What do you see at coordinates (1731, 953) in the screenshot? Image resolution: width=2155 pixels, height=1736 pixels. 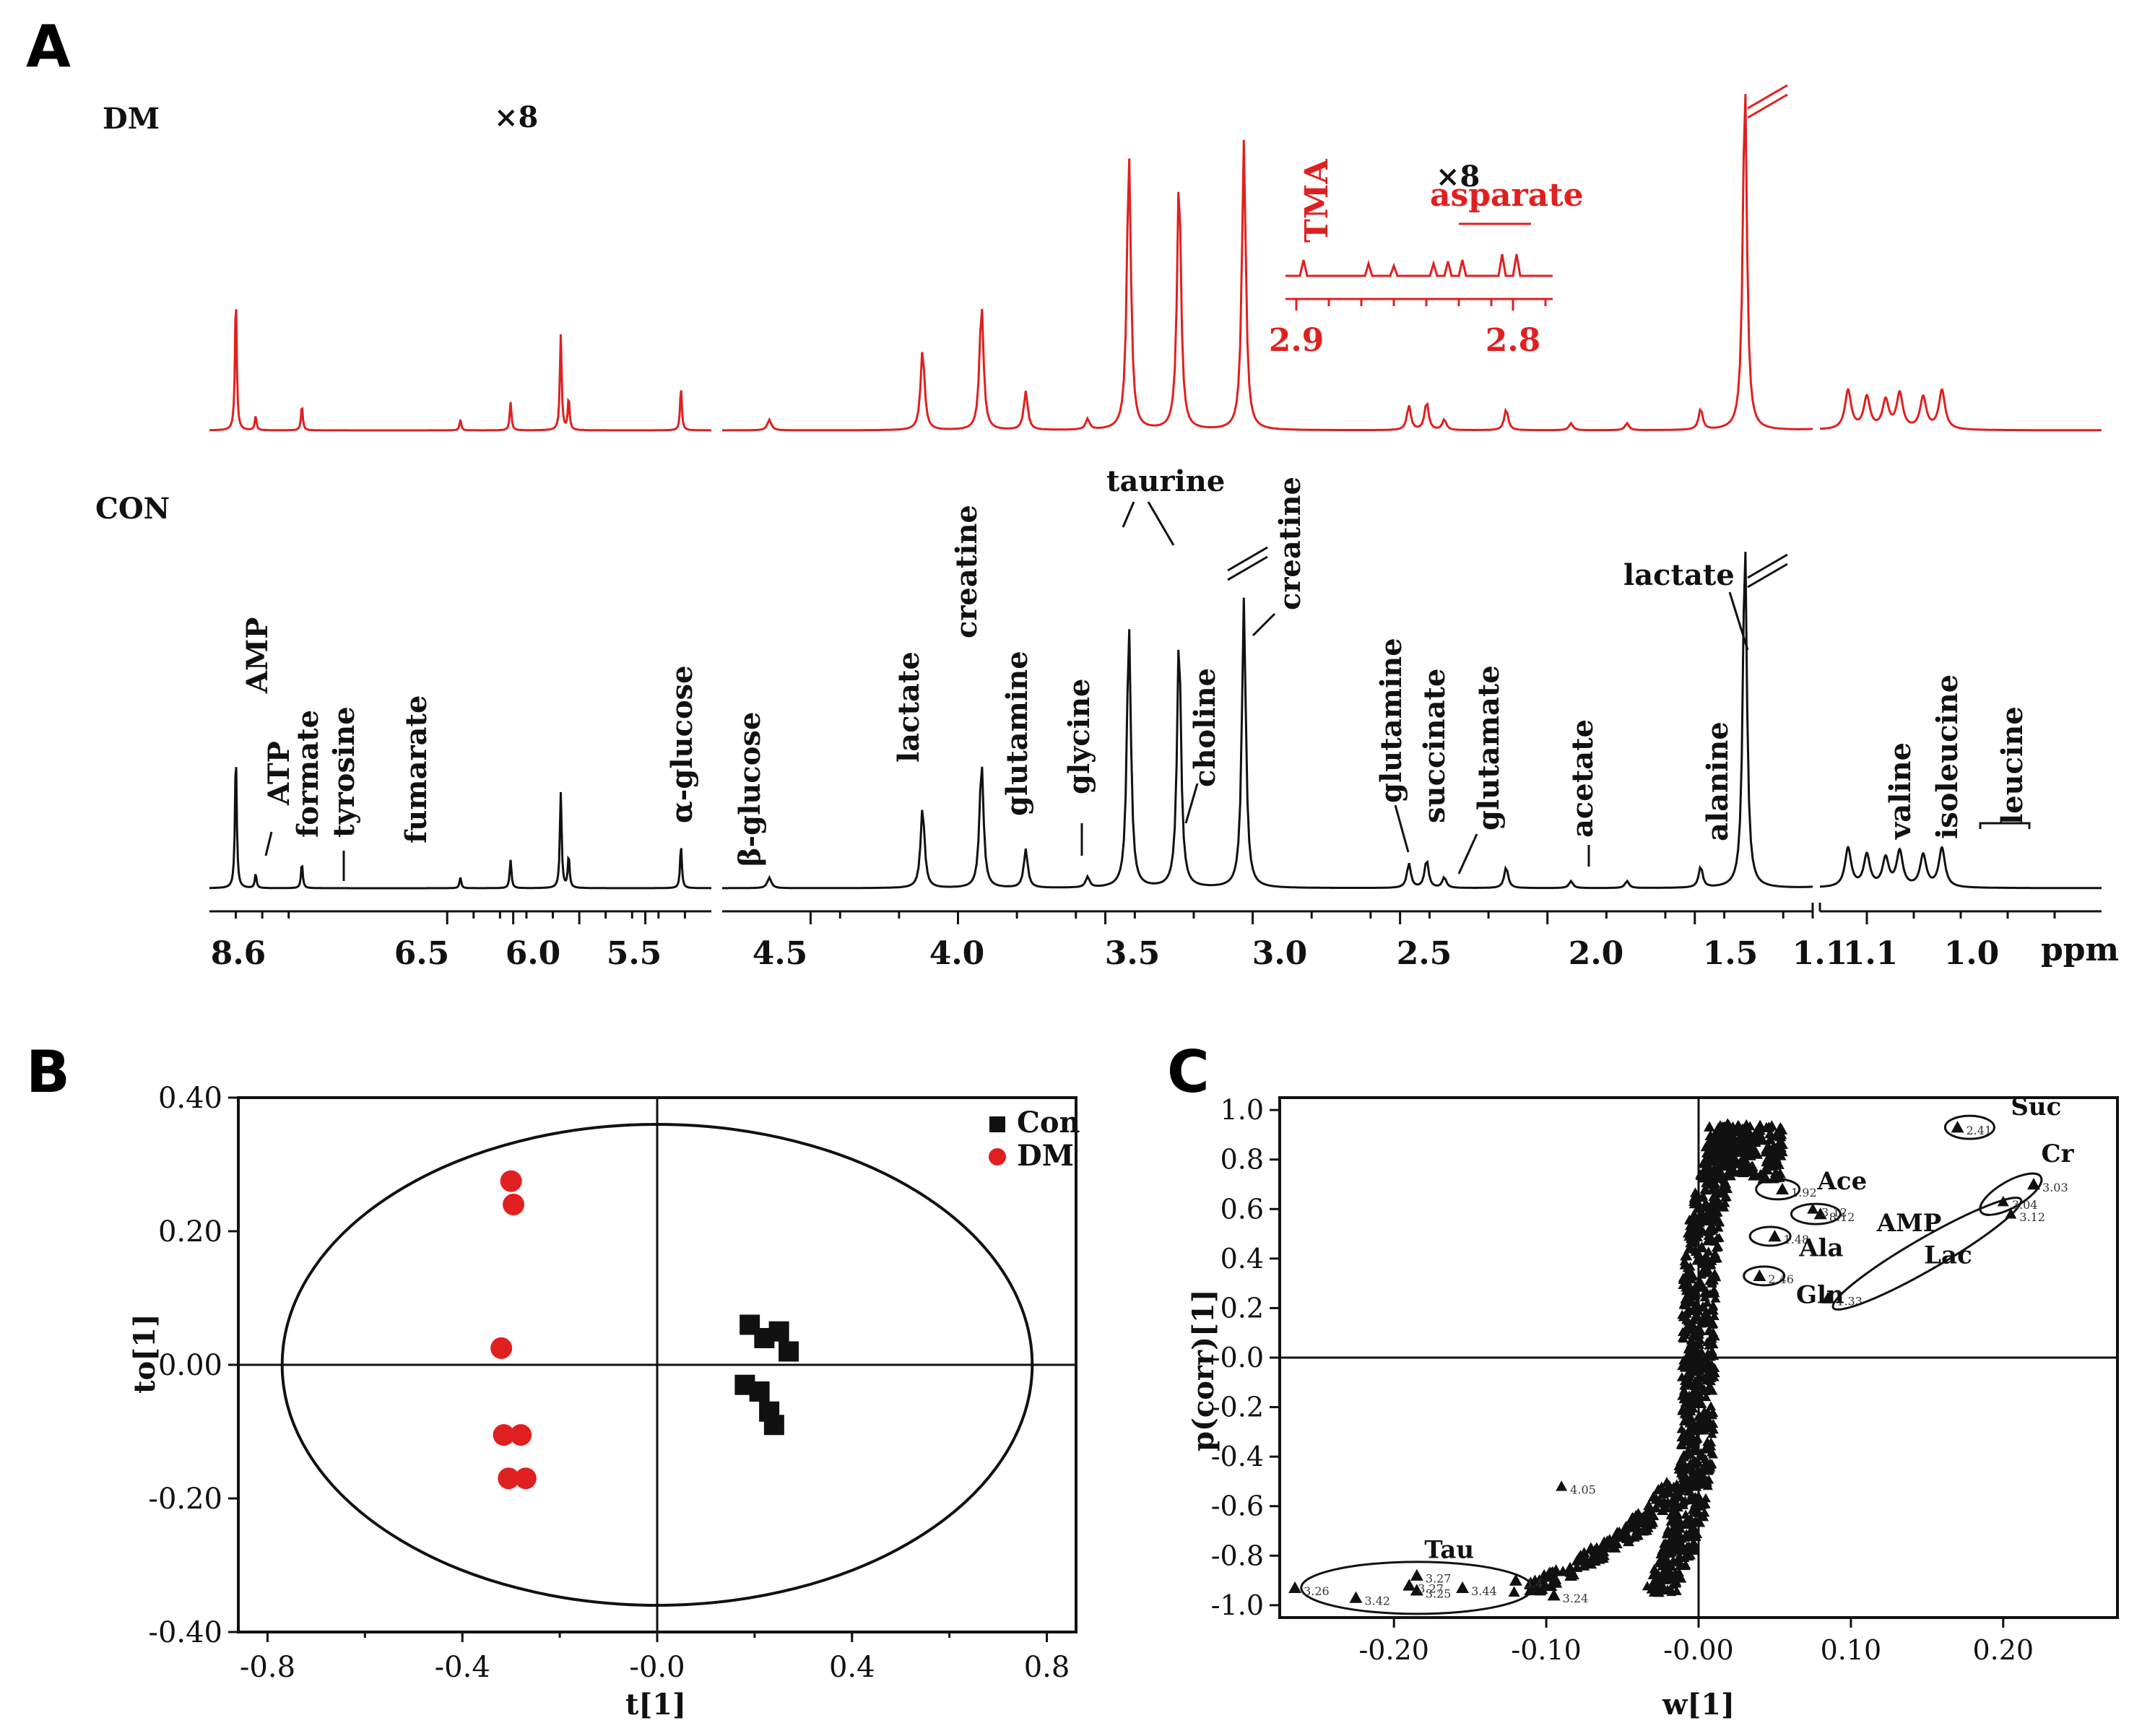 I see `ppm-tick-label: 1.5` at bounding box center [1731, 953].